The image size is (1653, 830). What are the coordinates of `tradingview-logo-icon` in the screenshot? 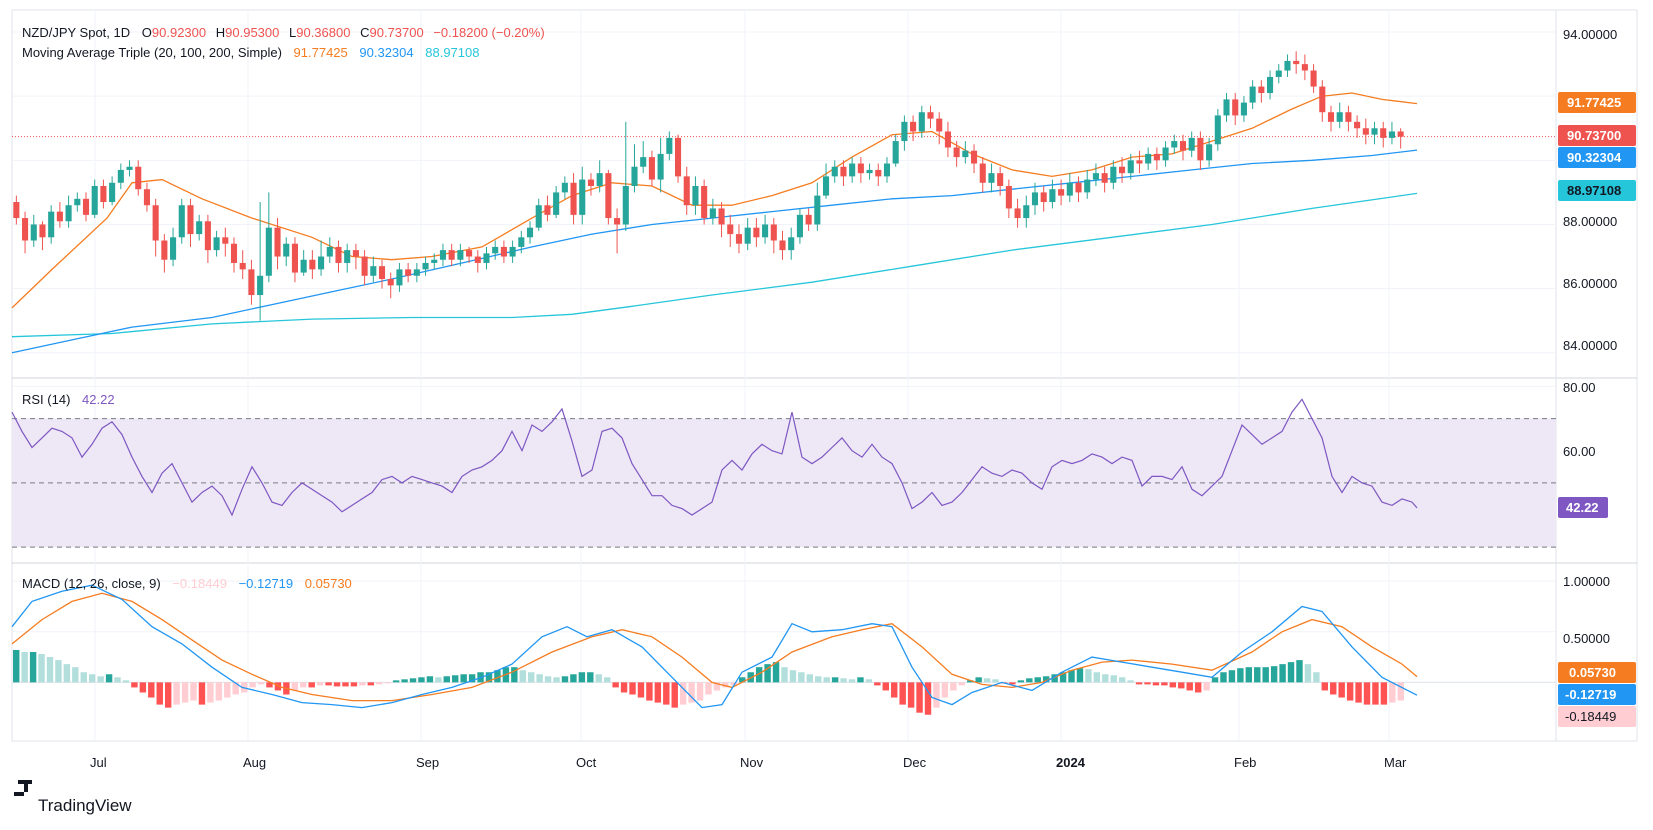 It's located at (23, 788).